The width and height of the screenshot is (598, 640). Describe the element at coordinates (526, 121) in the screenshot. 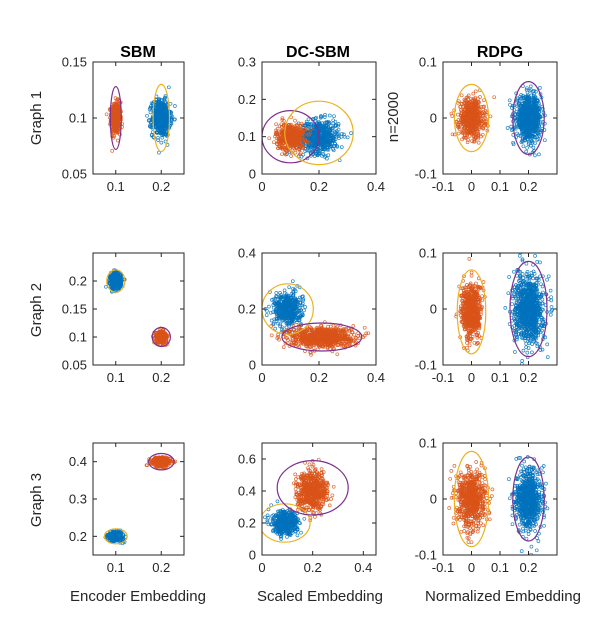

I see `scatter-series-blue` at that location.